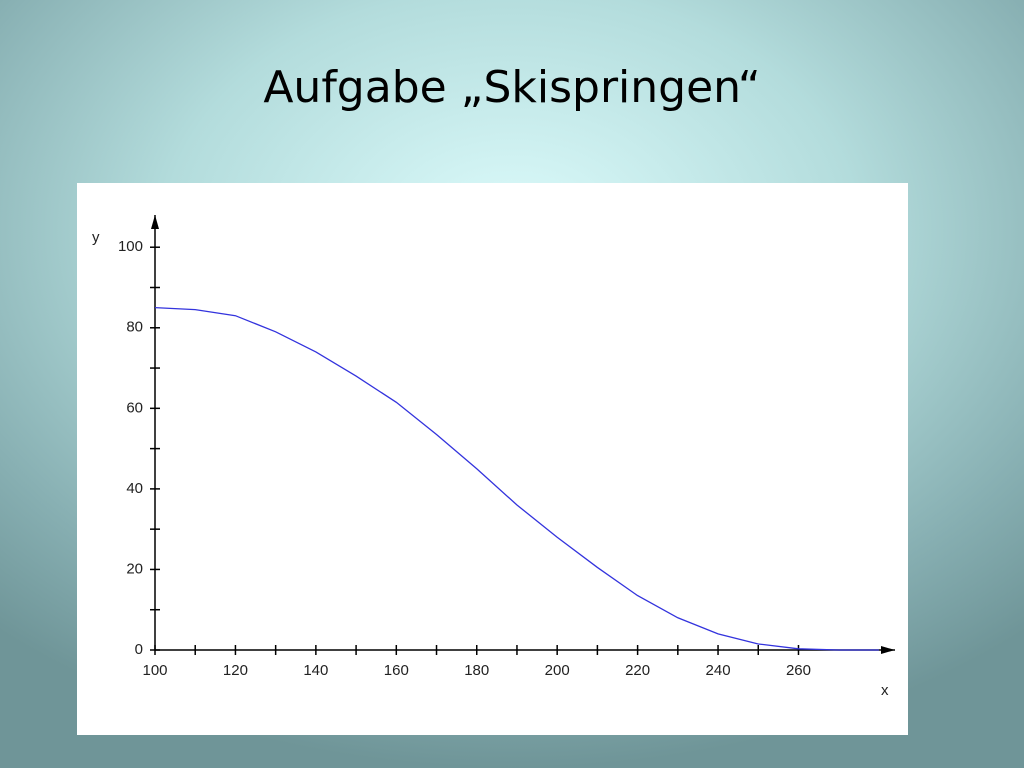  Describe the element at coordinates (134, 488) in the screenshot. I see `y-tick-label: 40` at that location.